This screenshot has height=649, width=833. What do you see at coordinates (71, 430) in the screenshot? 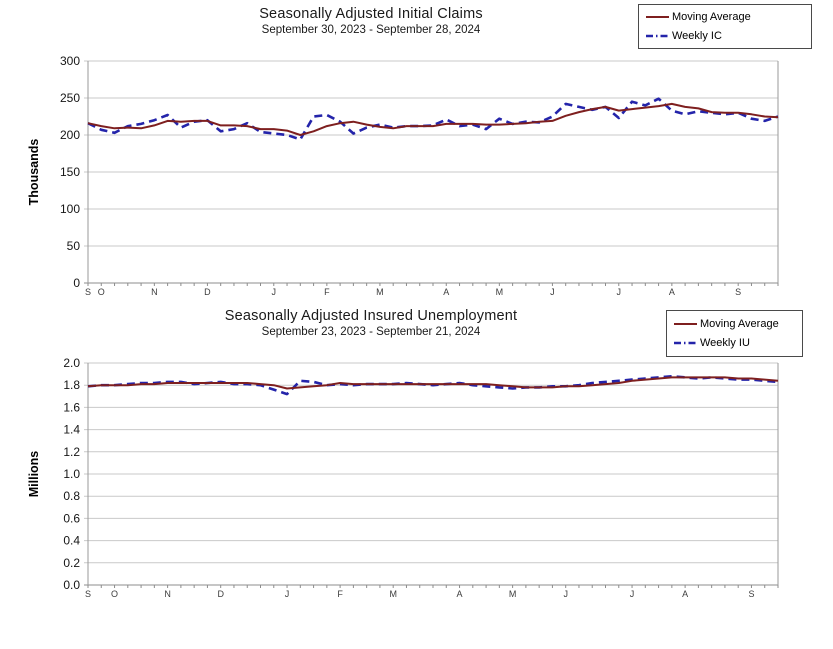
I see `y-tick-label: 1.4` at bounding box center [71, 430].